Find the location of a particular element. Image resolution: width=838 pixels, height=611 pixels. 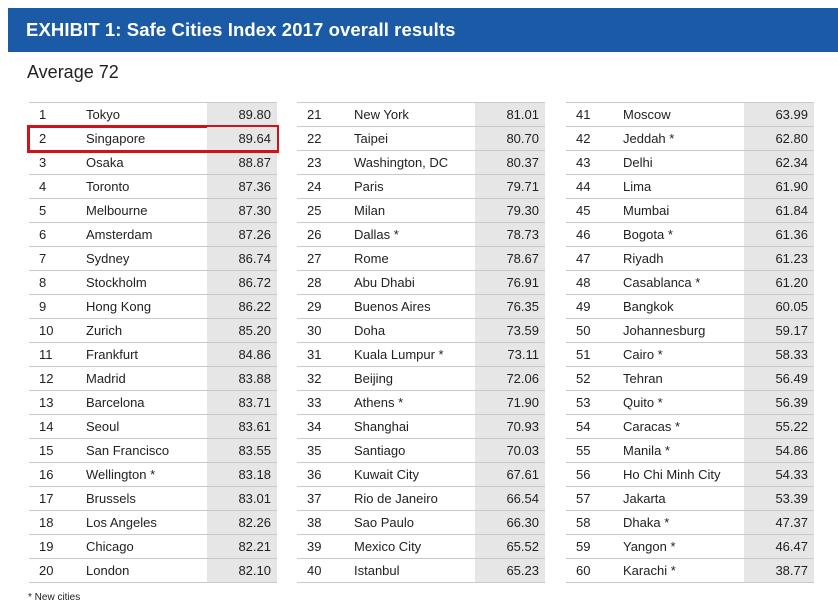

table-row: 16 Wellington * 83.18 is located at coordinates (153, 475).